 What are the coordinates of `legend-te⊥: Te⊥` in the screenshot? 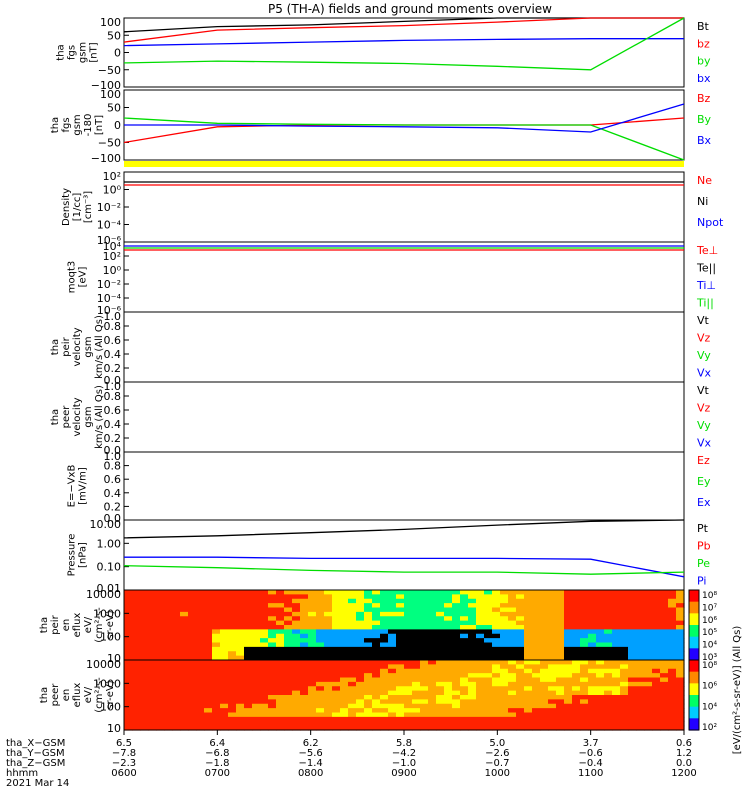 It's located at (707, 250).